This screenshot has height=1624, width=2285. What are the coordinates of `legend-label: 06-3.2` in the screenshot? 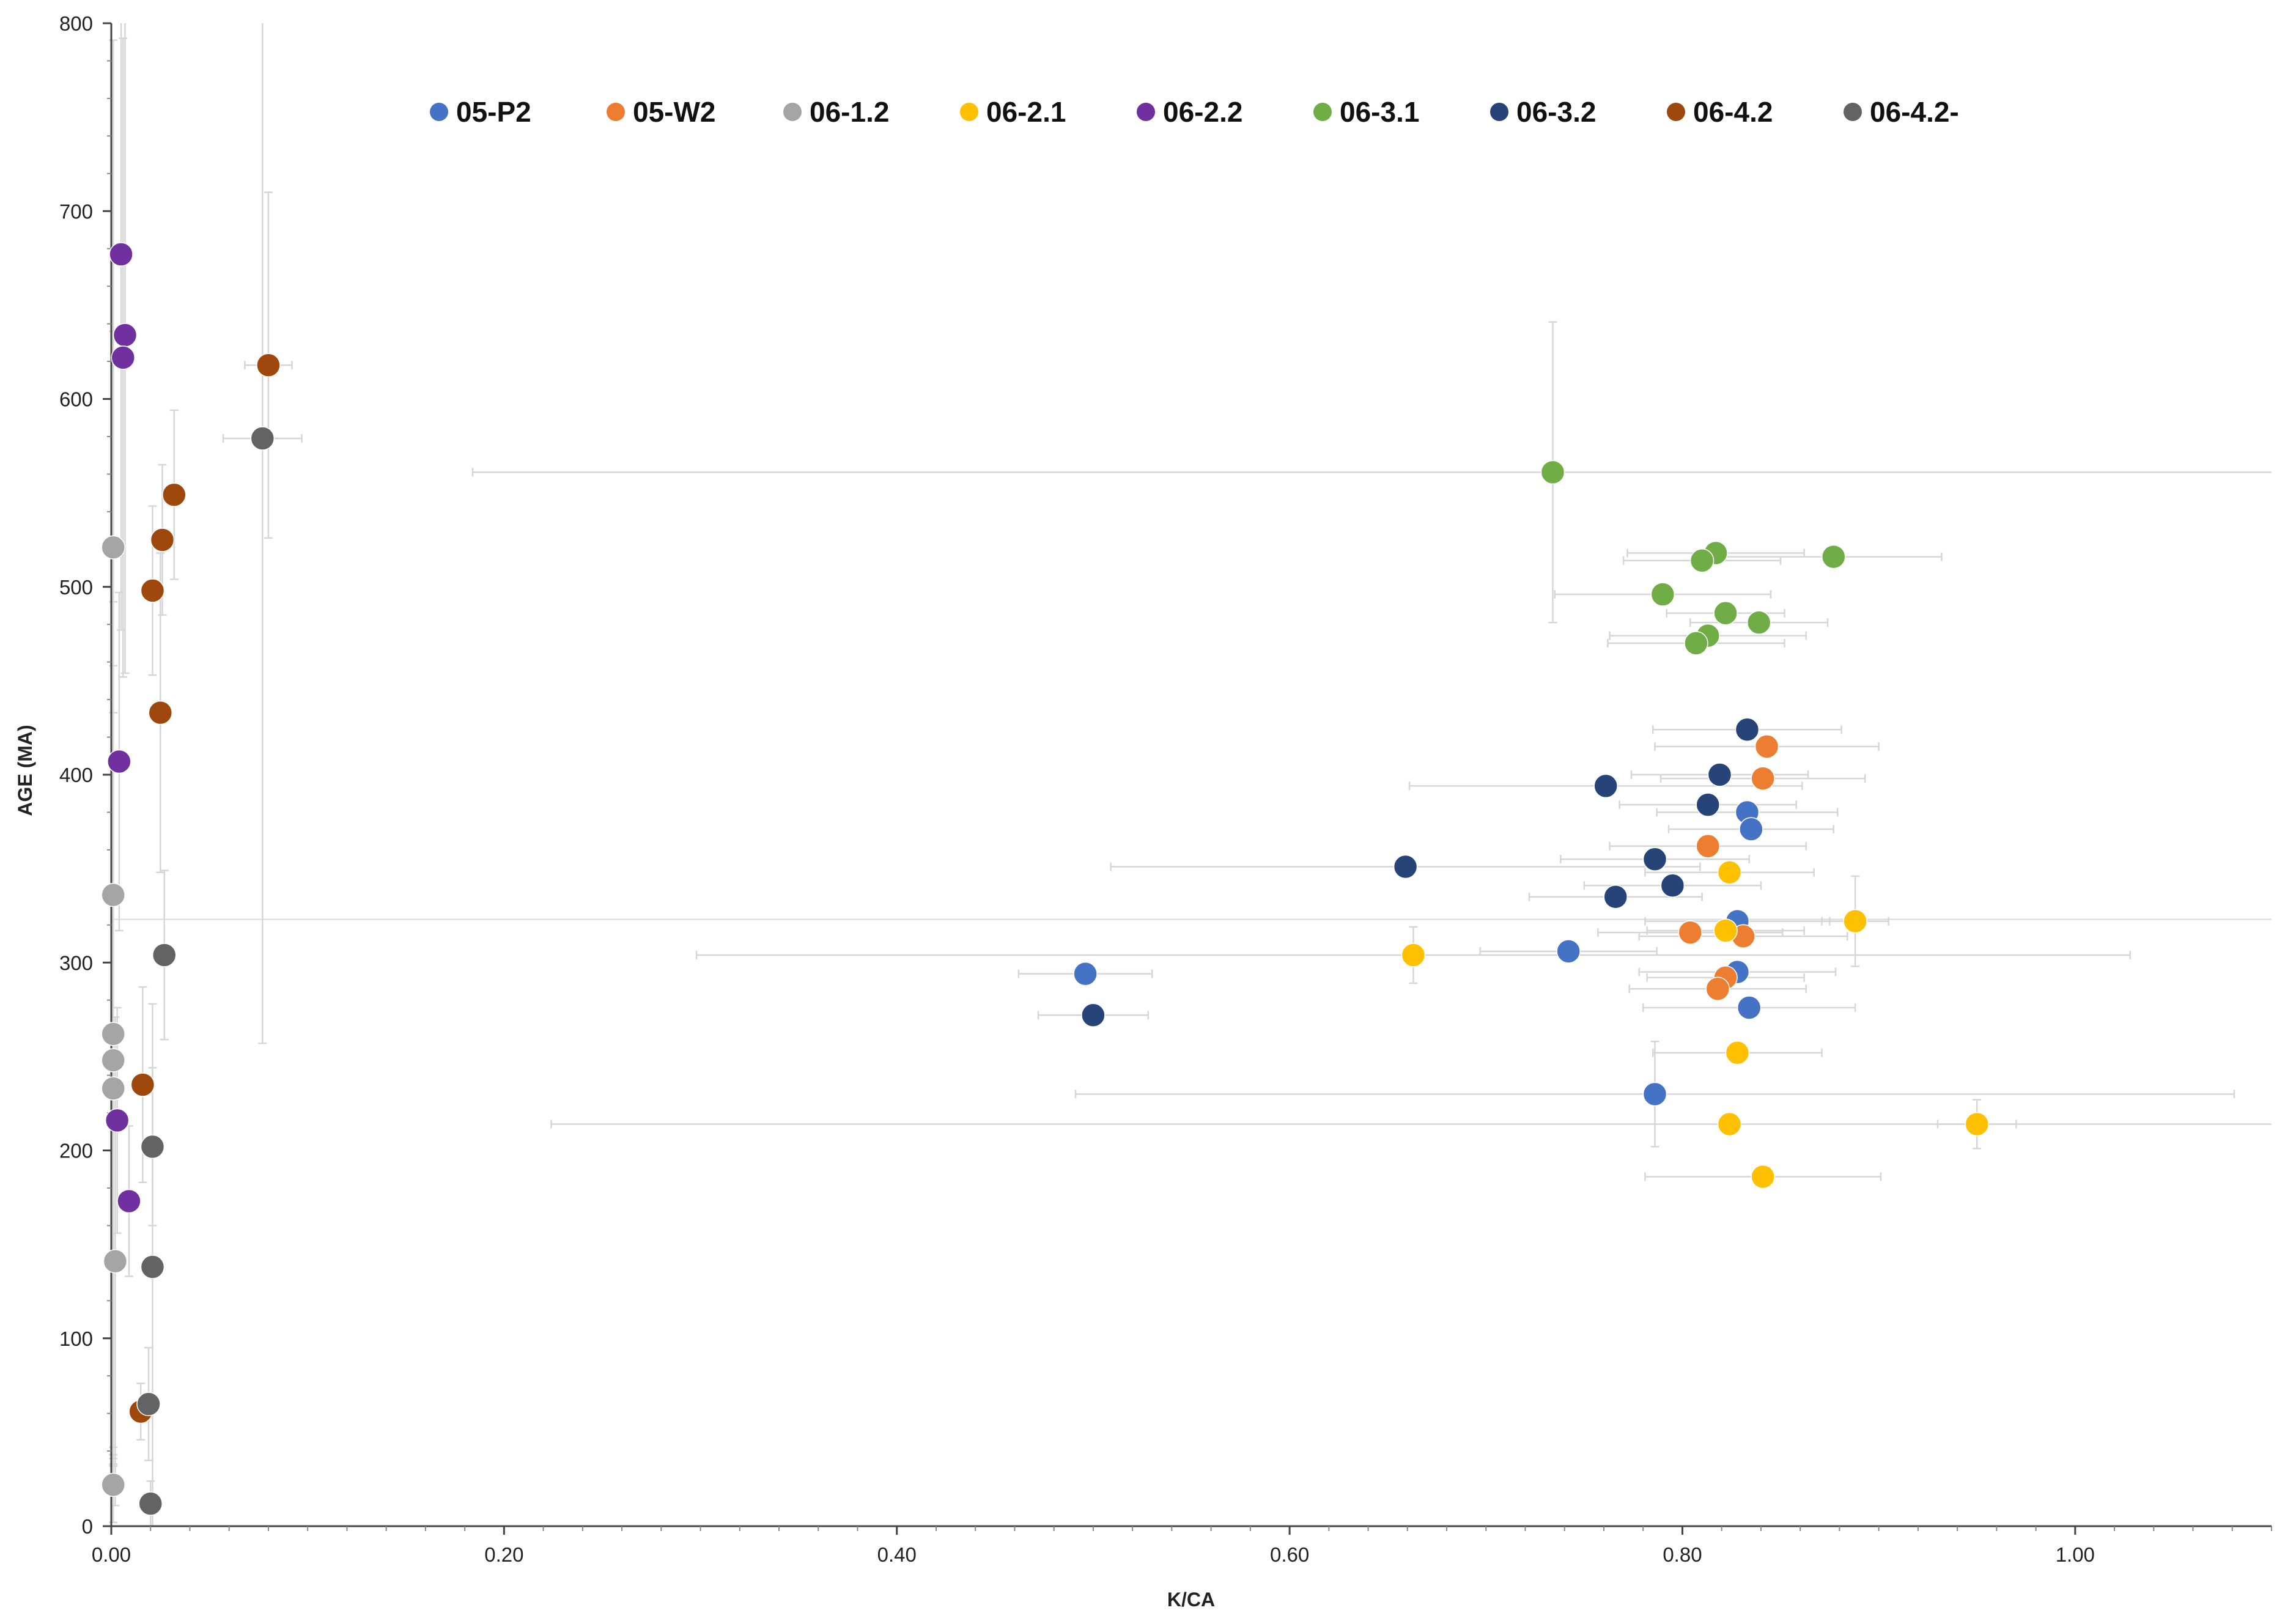 It's located at (1556, 112).